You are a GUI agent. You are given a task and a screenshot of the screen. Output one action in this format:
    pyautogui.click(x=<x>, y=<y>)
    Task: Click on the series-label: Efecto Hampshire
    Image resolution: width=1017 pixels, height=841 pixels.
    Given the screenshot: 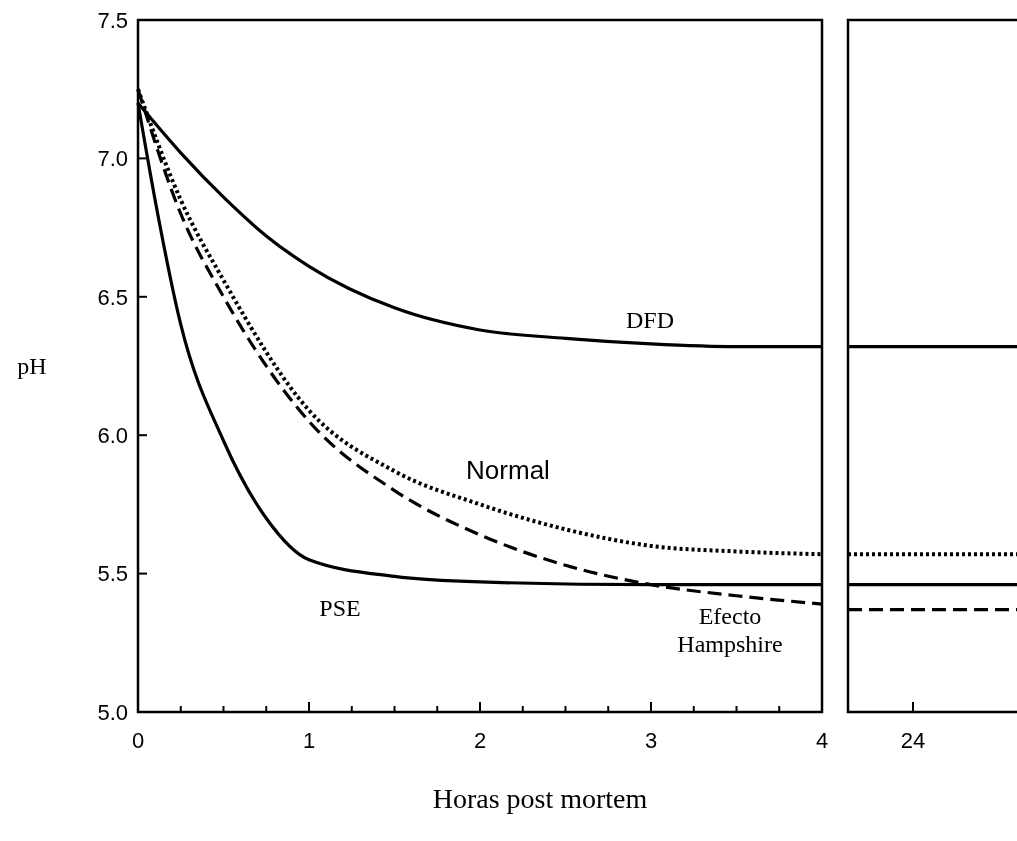 What is the action you would take?
    pyautogui.click(x=730, y=630)
    